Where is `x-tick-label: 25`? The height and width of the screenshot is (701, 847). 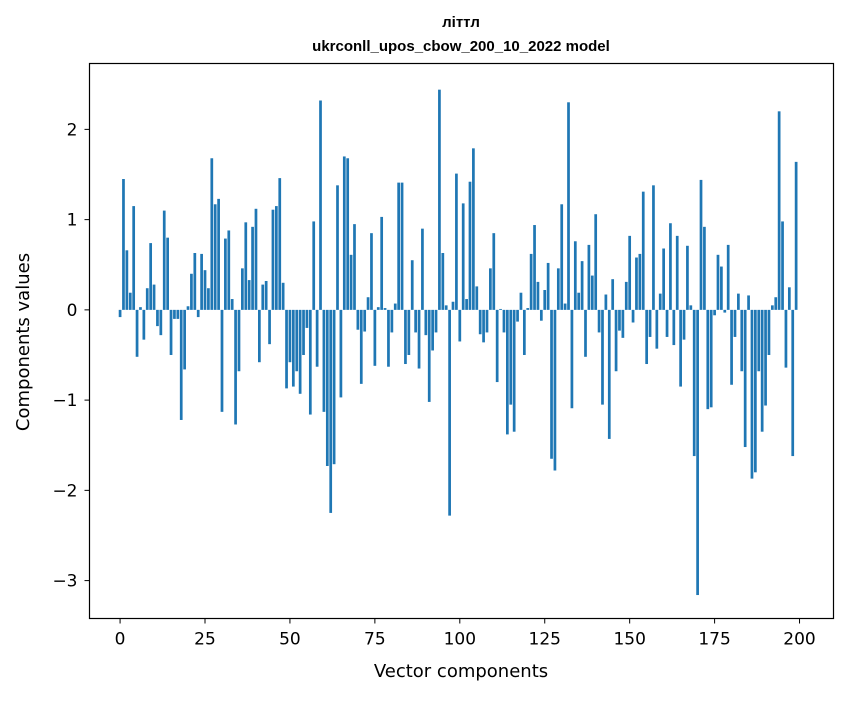 x-tick-label: 25 is located at coordinates (205, 640).